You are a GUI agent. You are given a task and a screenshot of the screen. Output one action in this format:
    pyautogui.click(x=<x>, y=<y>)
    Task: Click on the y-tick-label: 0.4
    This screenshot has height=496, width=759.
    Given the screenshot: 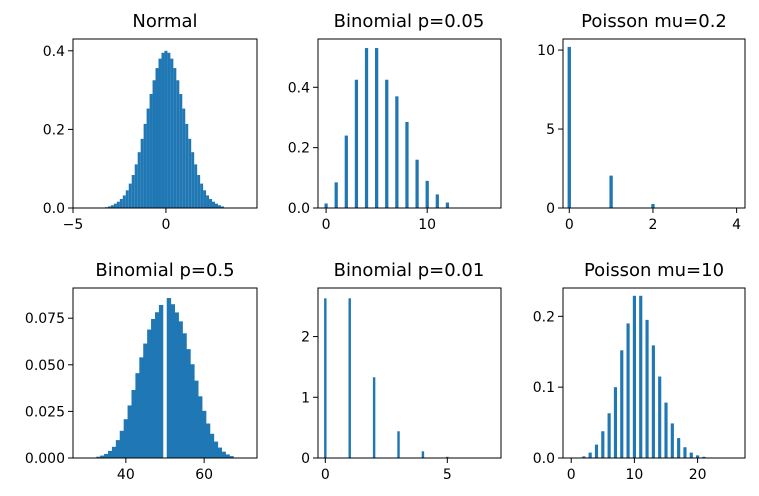 What is the action you would take?
    pyautogui.click(x=299, y=88)
    